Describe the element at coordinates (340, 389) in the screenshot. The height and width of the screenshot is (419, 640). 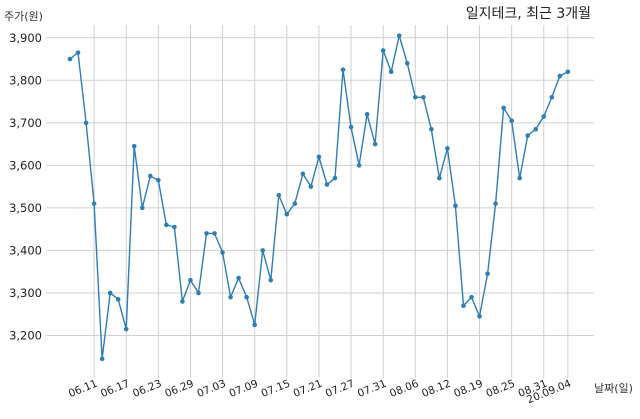
I see `x-tick-label: 07.27` at that location.